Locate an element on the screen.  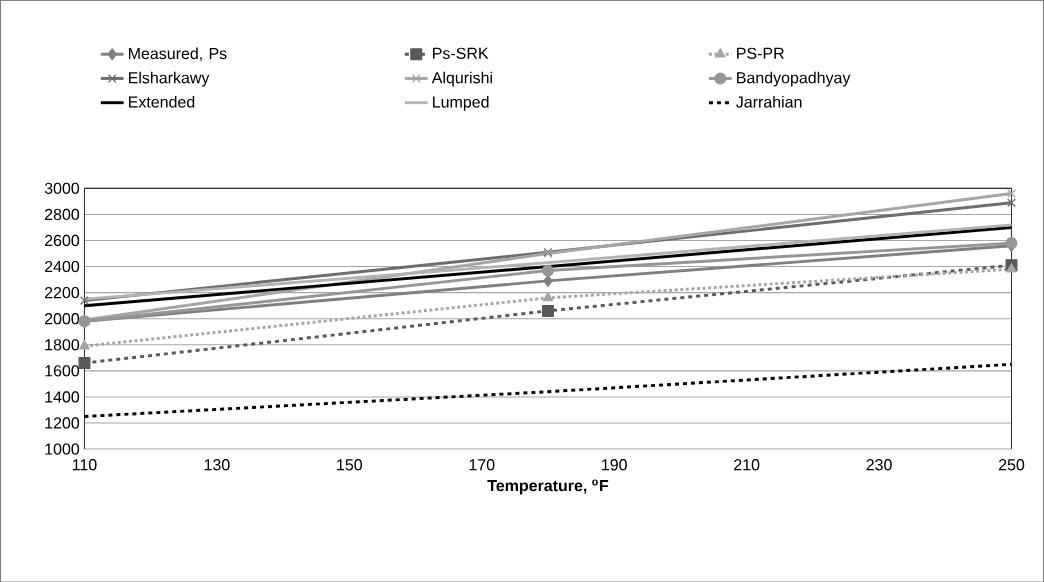
y-tick-label: 1200 is located at coordinates (62, 423).